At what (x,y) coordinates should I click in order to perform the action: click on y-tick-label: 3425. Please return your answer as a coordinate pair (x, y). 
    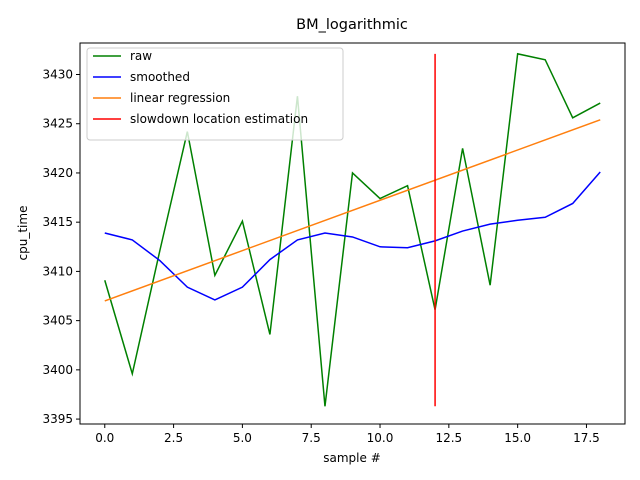
    Looking at the image, I should click on (57, 124).